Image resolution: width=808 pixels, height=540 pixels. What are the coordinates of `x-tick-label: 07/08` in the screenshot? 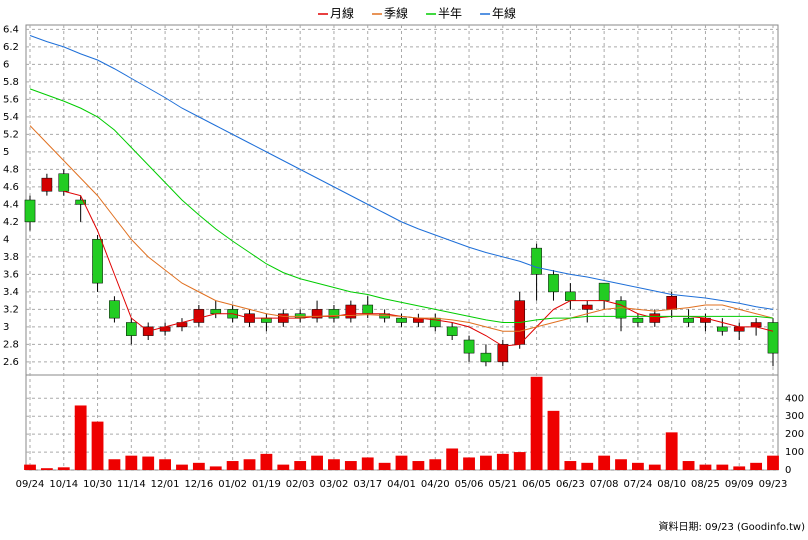 It's located at (604, 484).